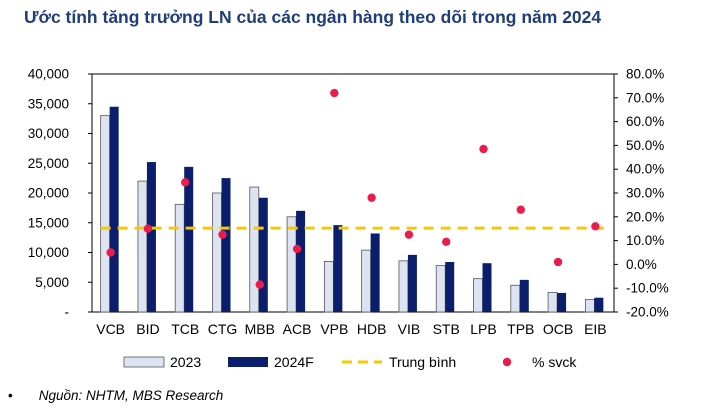 This screenshot has width=709, height=413. What do you see at coordinates (562, 302) in the screenshot?
I see `bar-2024f-ocb` at bounding box center [562, 302].